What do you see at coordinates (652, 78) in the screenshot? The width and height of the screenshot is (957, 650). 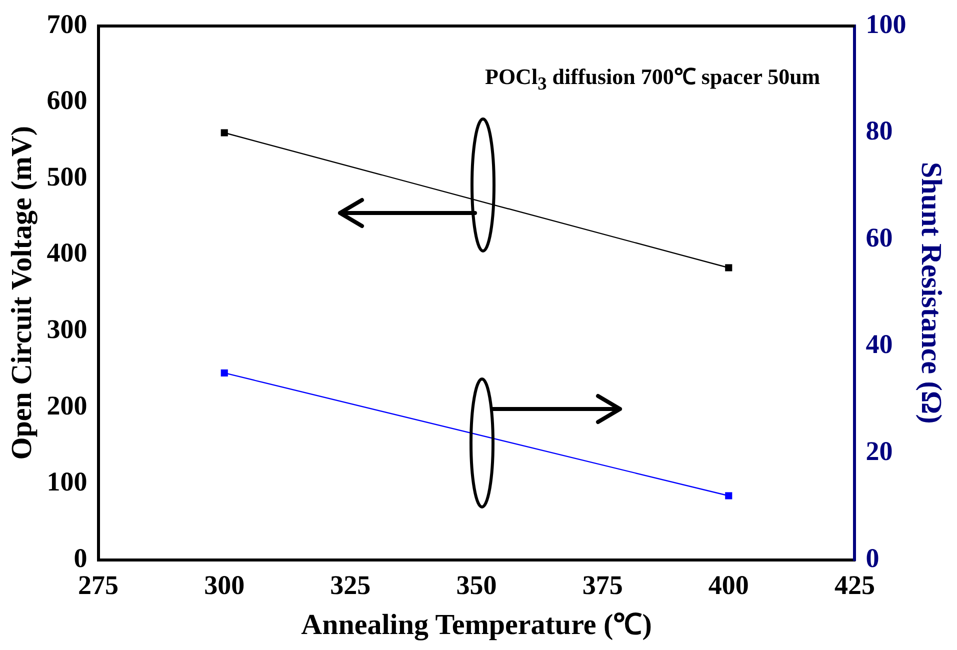 I see `annotation: POCl$_{3}$ diffusion 700℃ spacer 50um` at bounding box center [652, 78].